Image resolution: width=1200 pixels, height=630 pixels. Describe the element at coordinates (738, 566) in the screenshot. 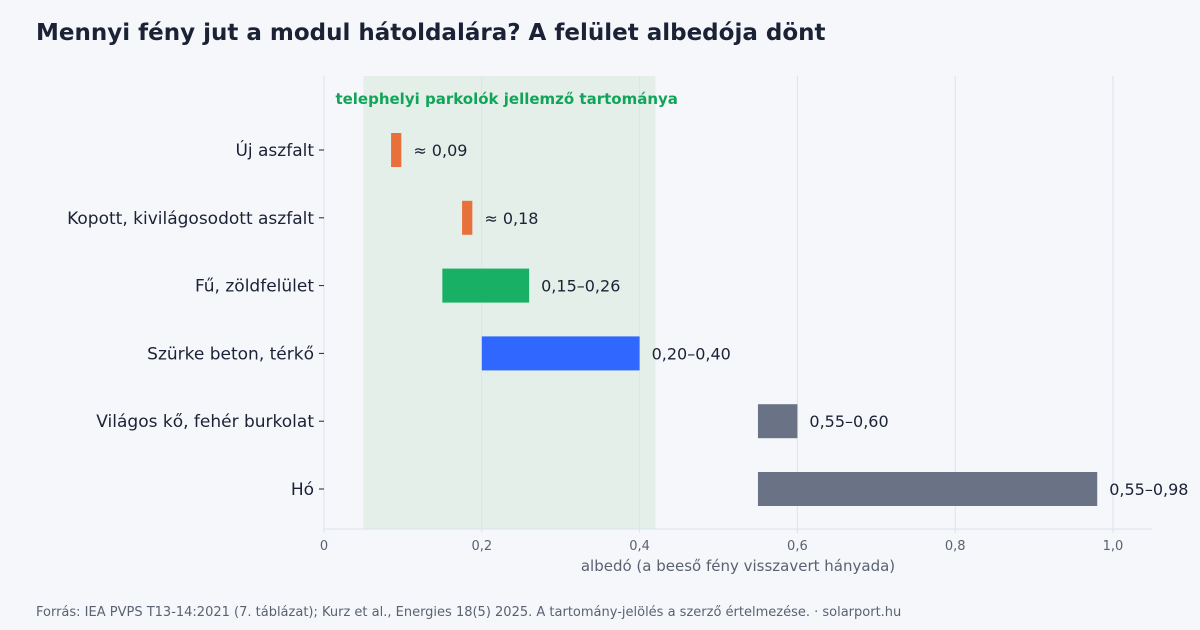

I see `x-axis-label: albedó (a beeső fény visszavert hányada)` at that location.